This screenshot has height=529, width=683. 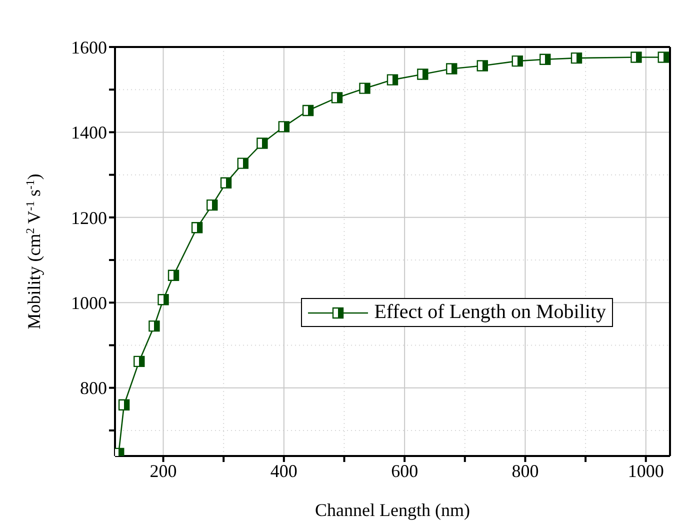 I want to click on x-axis-title: Channel Length (nm), so click(x=392, y=510).